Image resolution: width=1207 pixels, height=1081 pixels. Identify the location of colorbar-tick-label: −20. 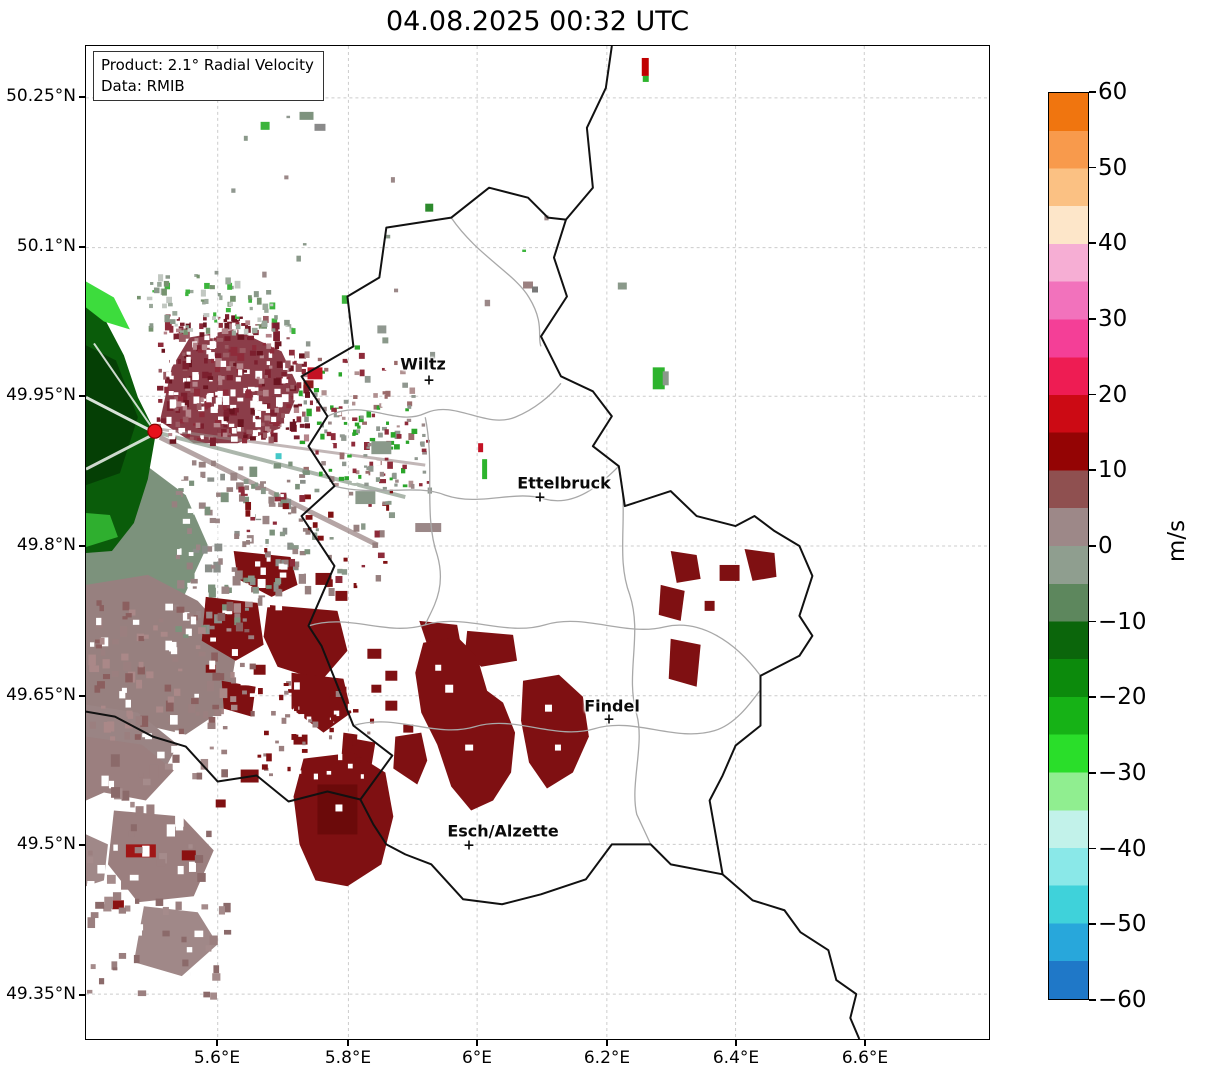
(1122, 697).